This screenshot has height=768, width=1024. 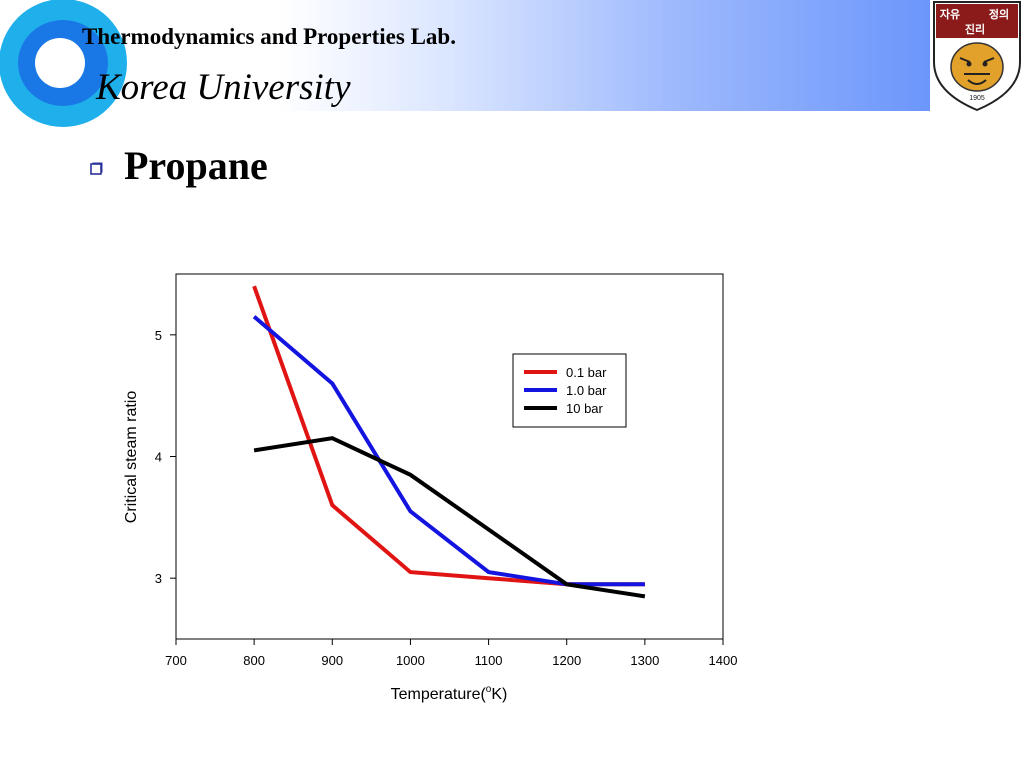 What do you see at coordinates (63, 63) in the screenshot?
I see `university-ring-logo-icon` at bounding box center [63, 63].